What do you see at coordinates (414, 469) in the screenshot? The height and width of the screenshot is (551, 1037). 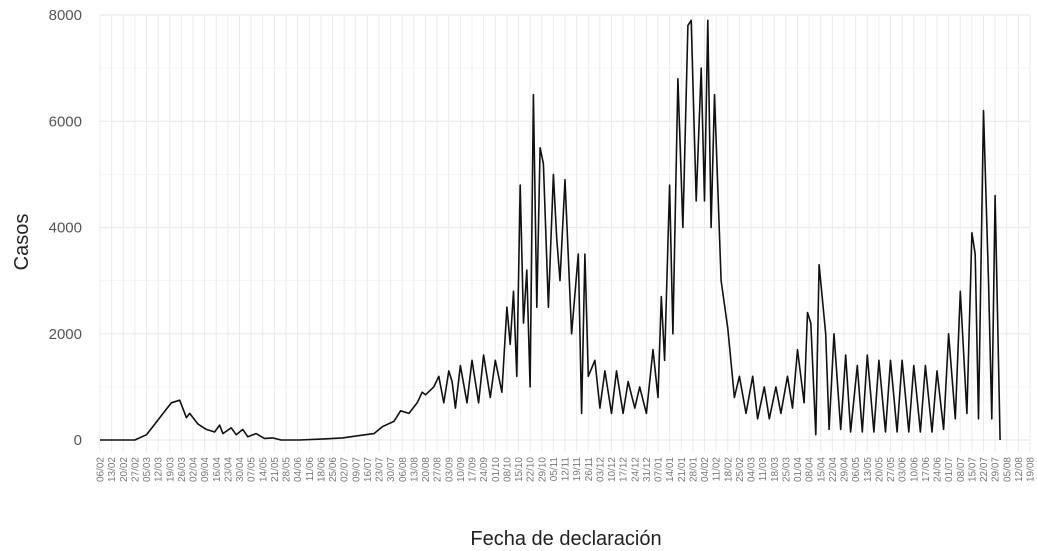 I see `x-tick-label: 13/08` at bounding box center [414, 469].